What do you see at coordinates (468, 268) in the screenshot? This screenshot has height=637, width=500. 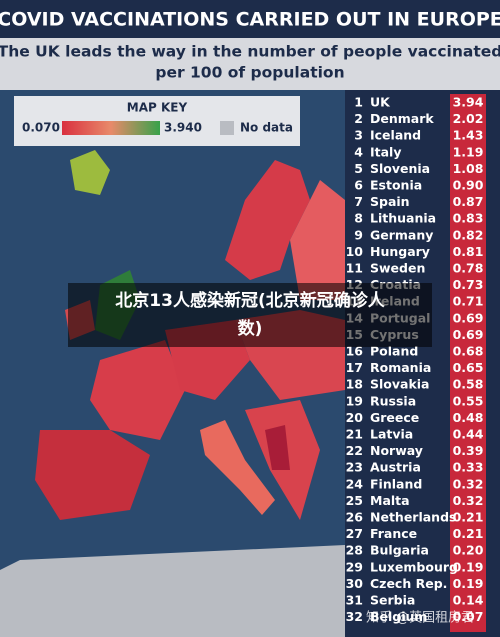 I see `value: 0.78` at bounding box center [468, 268].